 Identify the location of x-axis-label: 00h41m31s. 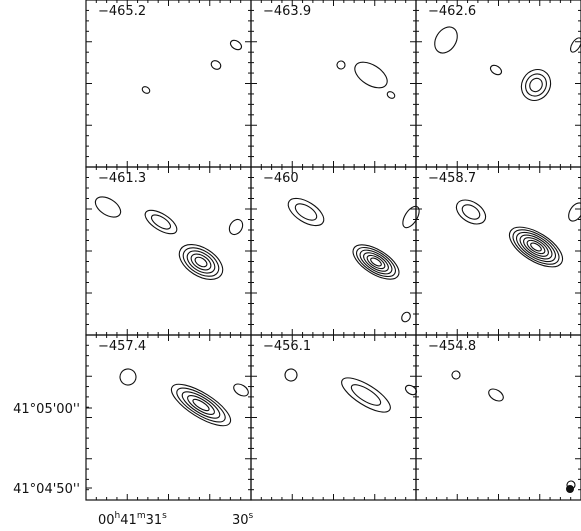
(132, 519).